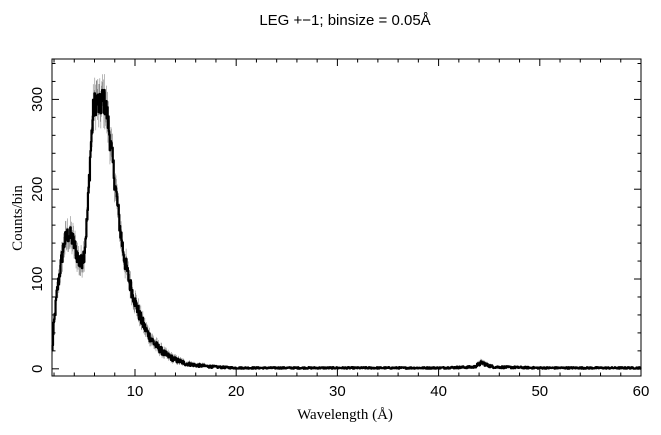 This screenshot has height=435, width=661. Describe the element at coordinates (37, 369) in the screenshot. I see `y-tick-label: 0` at that location.